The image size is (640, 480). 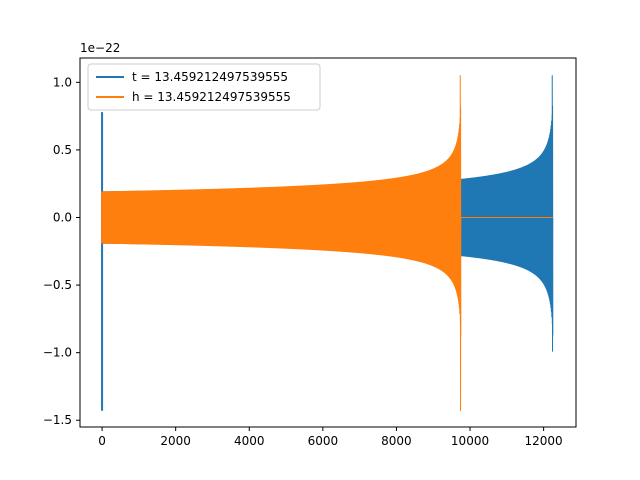 What do you see at coordinates (57, 420) in the screenshot?
I see `y-tick-label: −1.5` at bounding box center [57, 420].